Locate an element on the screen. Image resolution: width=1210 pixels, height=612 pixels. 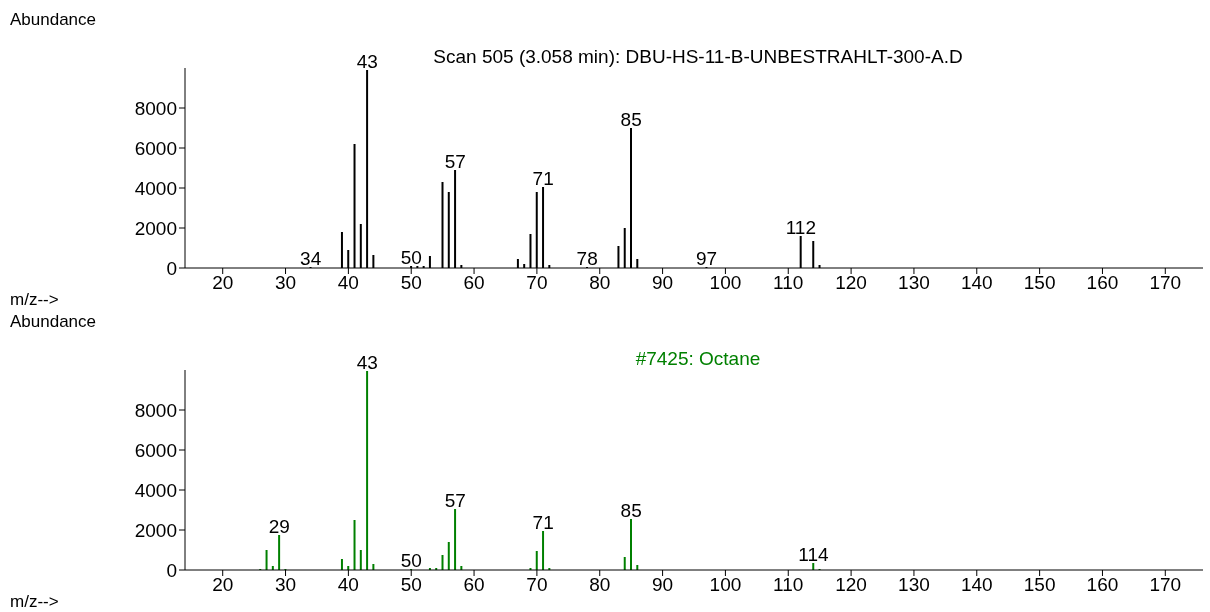
annotation: 78 is located at coordinates (587, 258).